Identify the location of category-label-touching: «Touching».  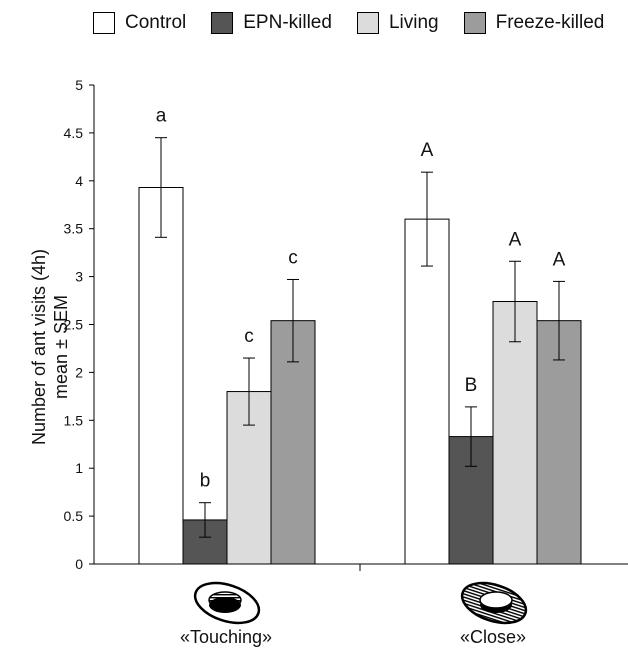
(226, 637).